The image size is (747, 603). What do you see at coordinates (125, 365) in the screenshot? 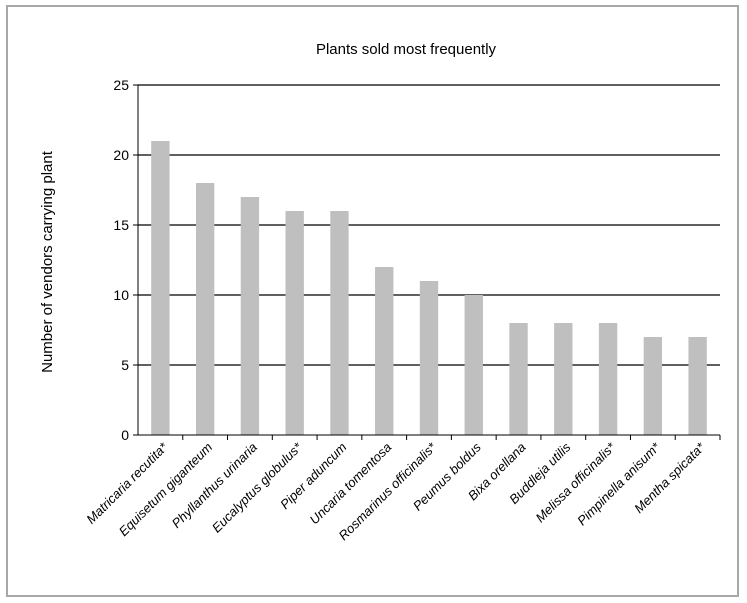
I see `y-tick-label: 5` at bounding box center [125, 365].